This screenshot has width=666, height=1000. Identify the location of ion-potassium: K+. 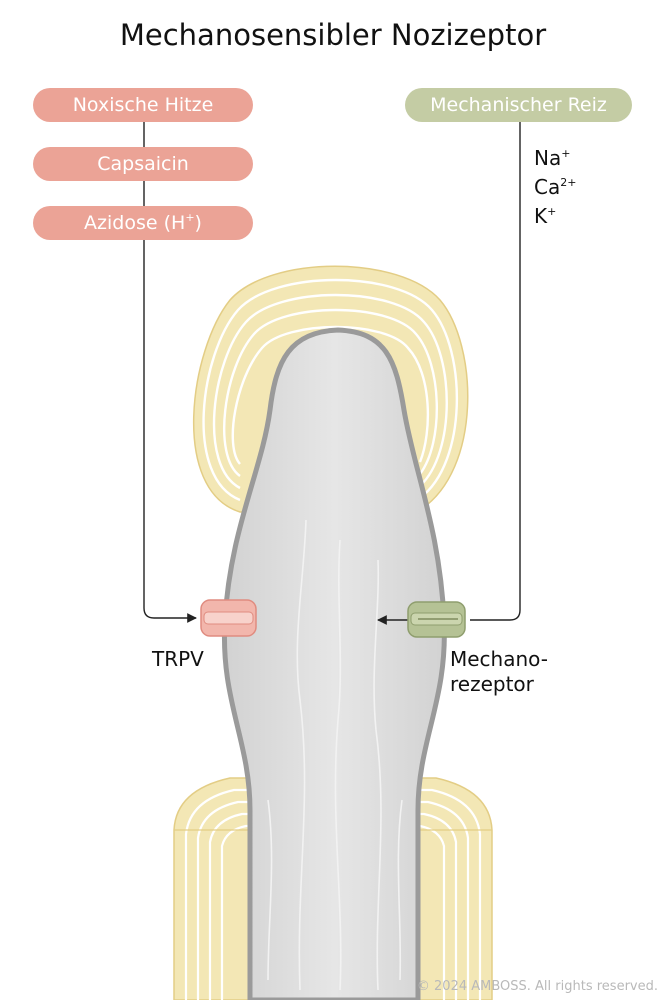
(555, 216).